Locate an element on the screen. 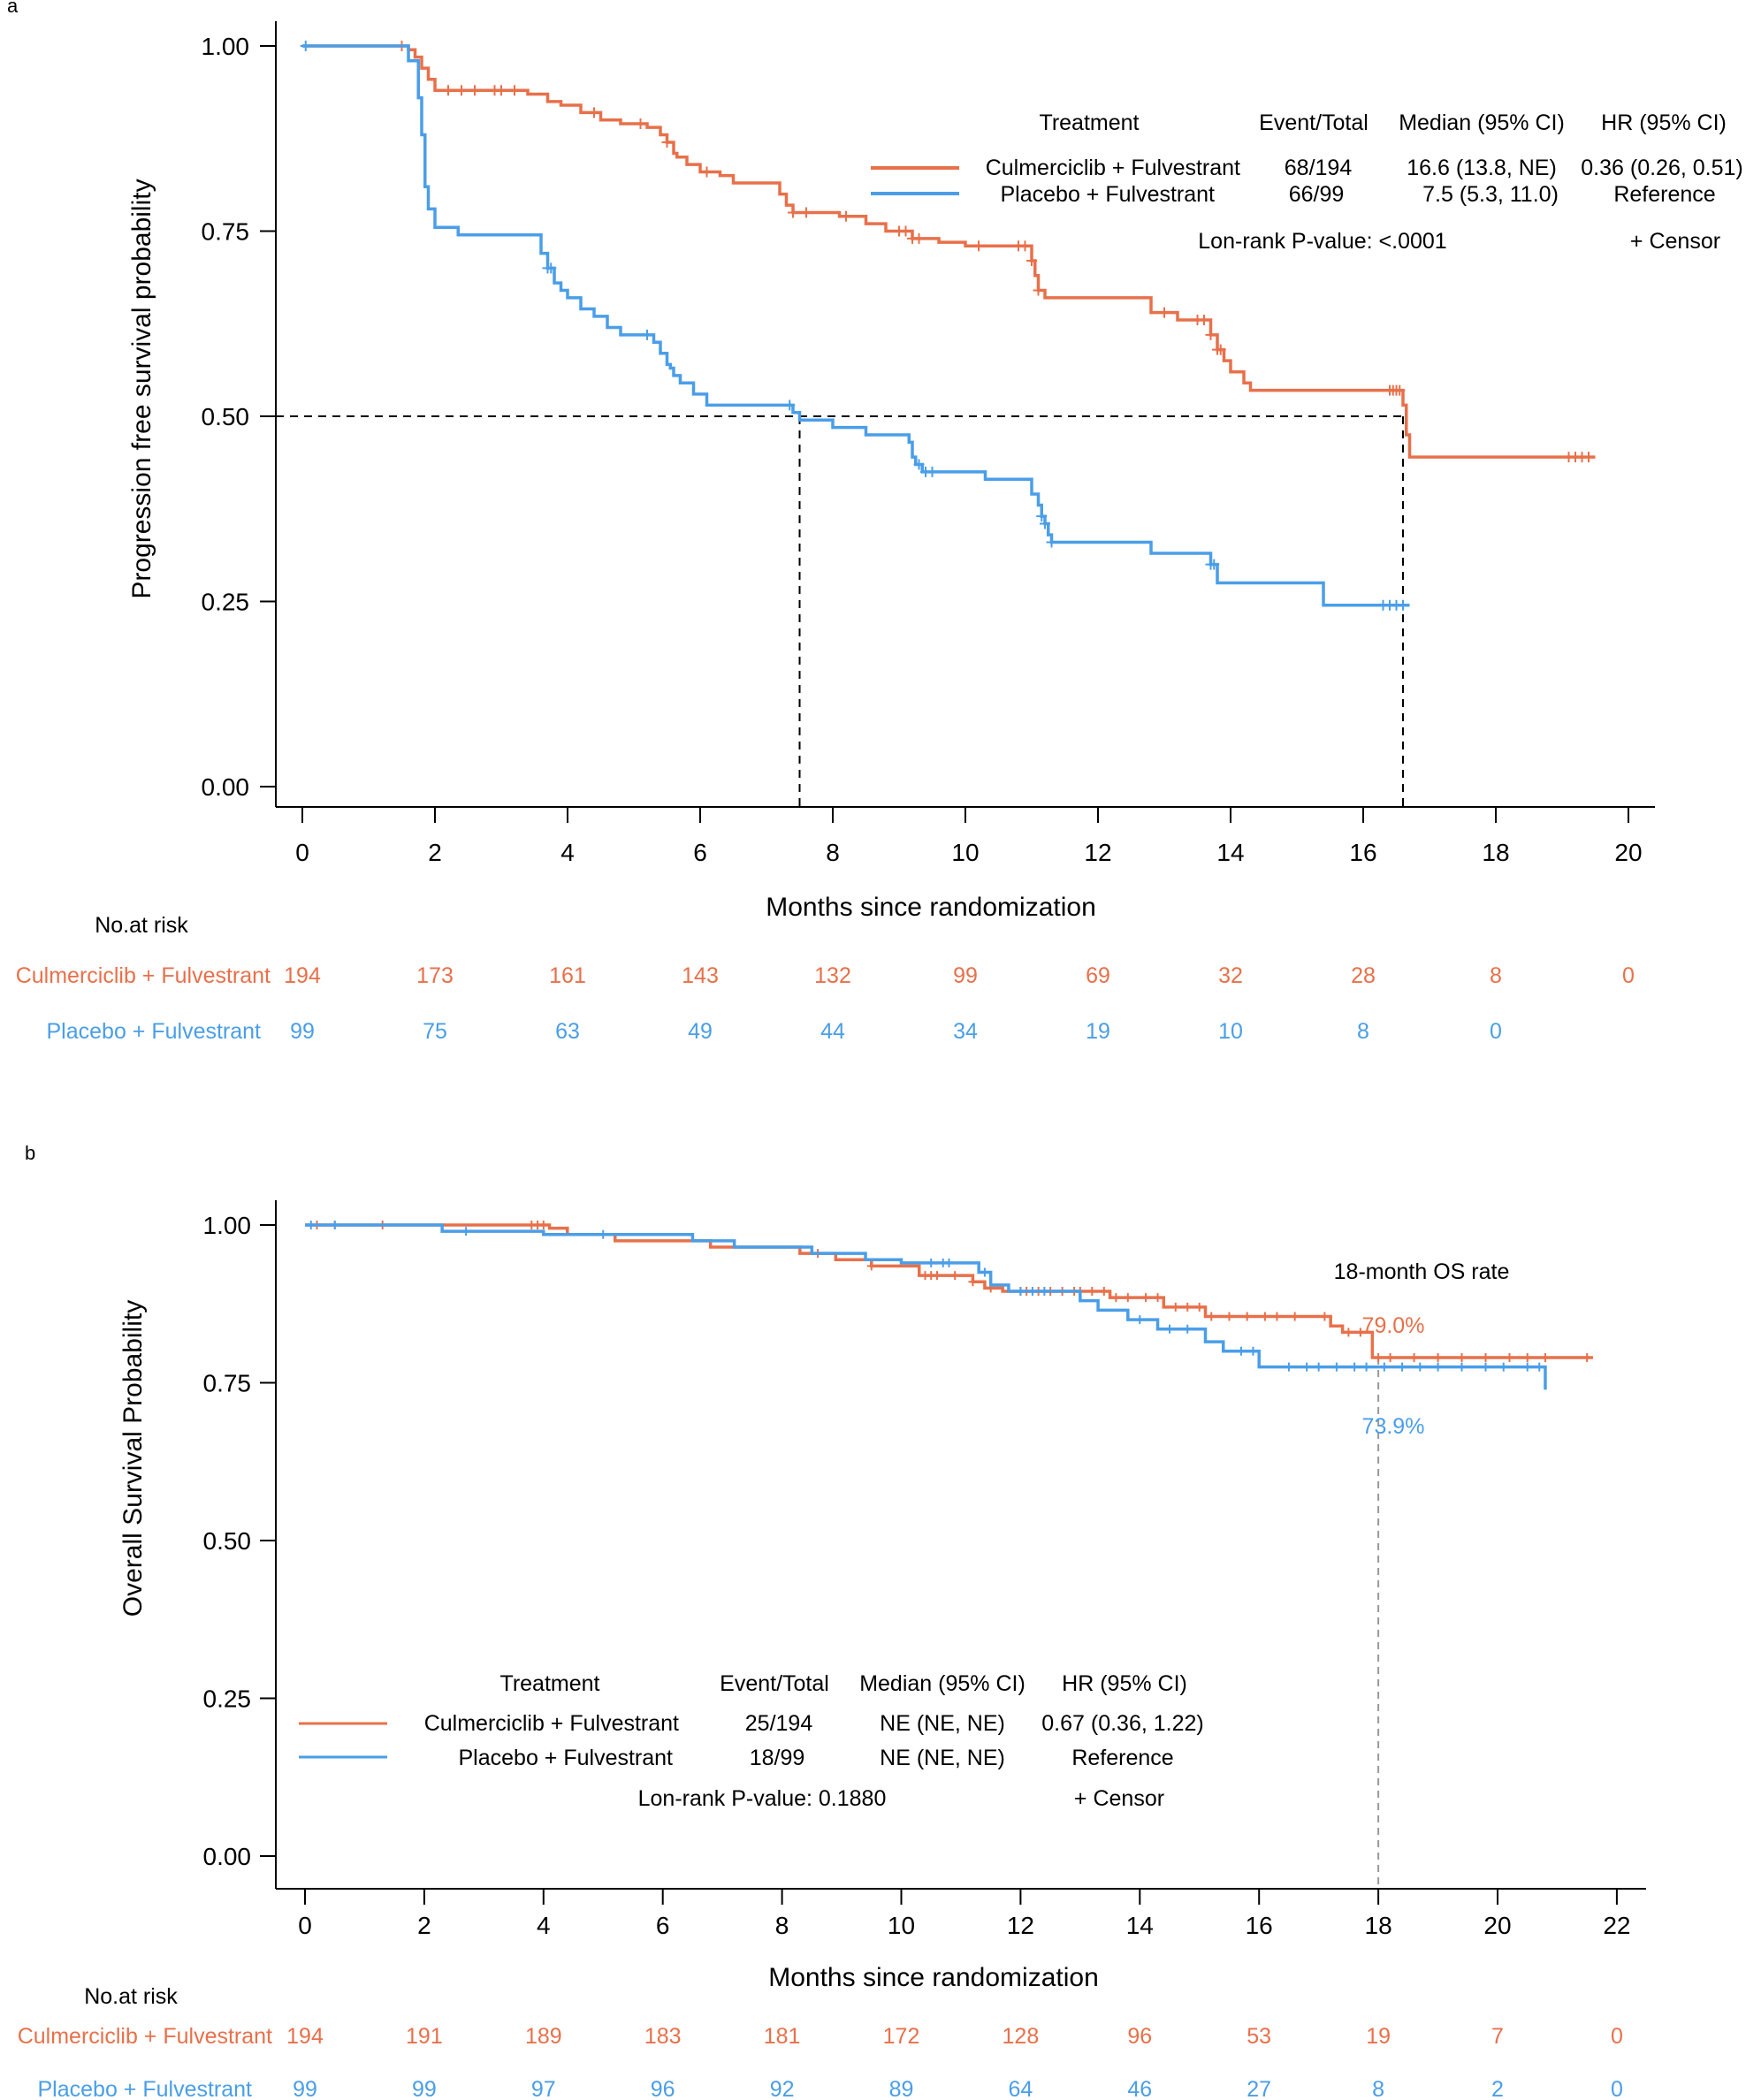 The height and width of the screenshot is (2100, 1746). risk-b-label-culmerciclib: Culmerciclib + Fulvestrant is located at coordinates (145, 2037).